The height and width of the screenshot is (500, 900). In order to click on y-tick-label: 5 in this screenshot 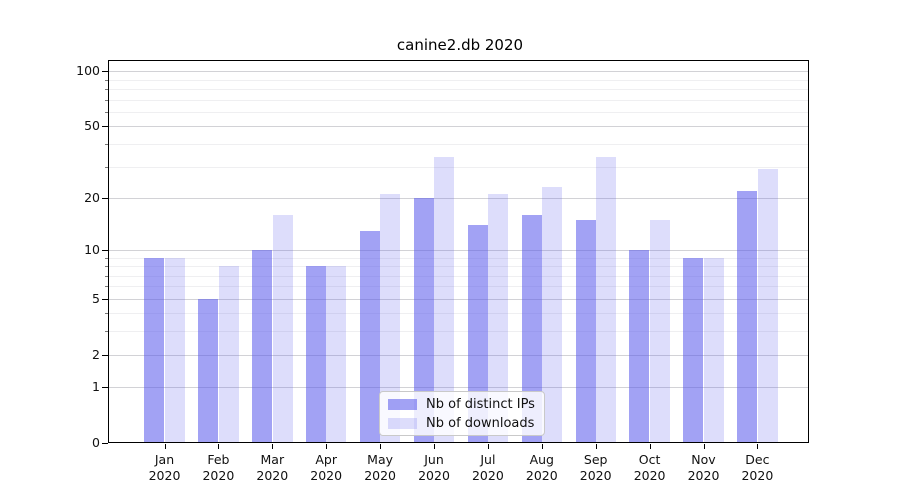, I will do `click(96, 298)`.